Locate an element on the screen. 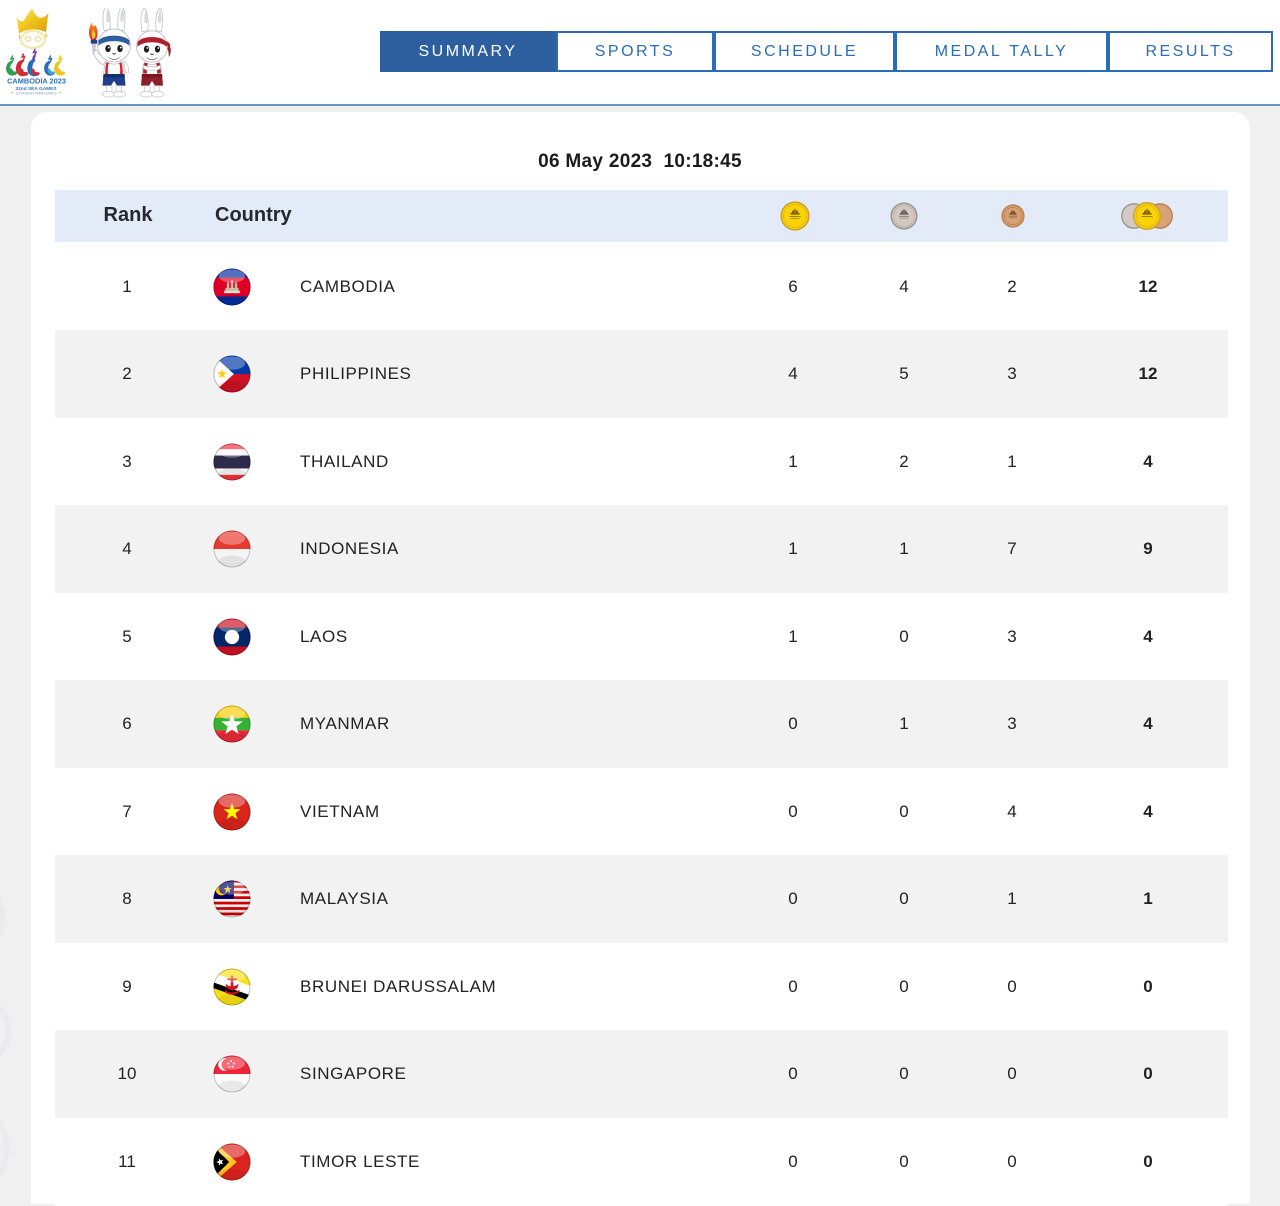 The width and height of the screenshot is (1280, 1206). svg-text: 11th ASEAN PARA GAMES is located at coordinates (36, 94).